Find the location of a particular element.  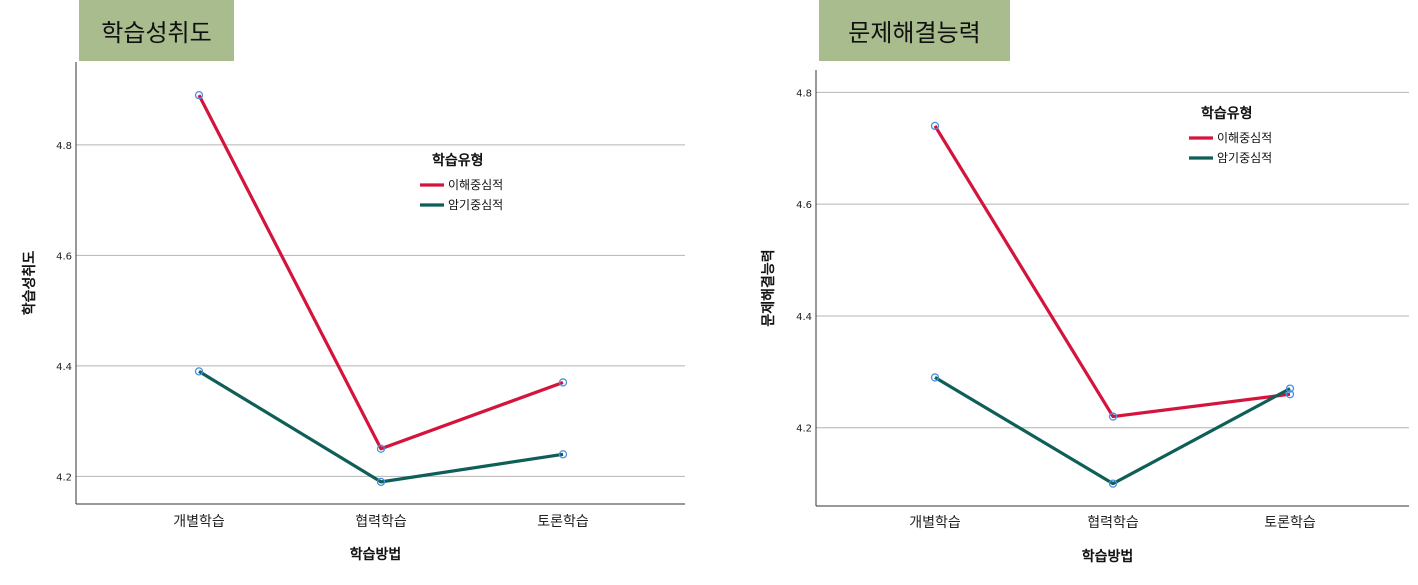

chart-title: 문제해결능력 is located at coordinates (914, 30).